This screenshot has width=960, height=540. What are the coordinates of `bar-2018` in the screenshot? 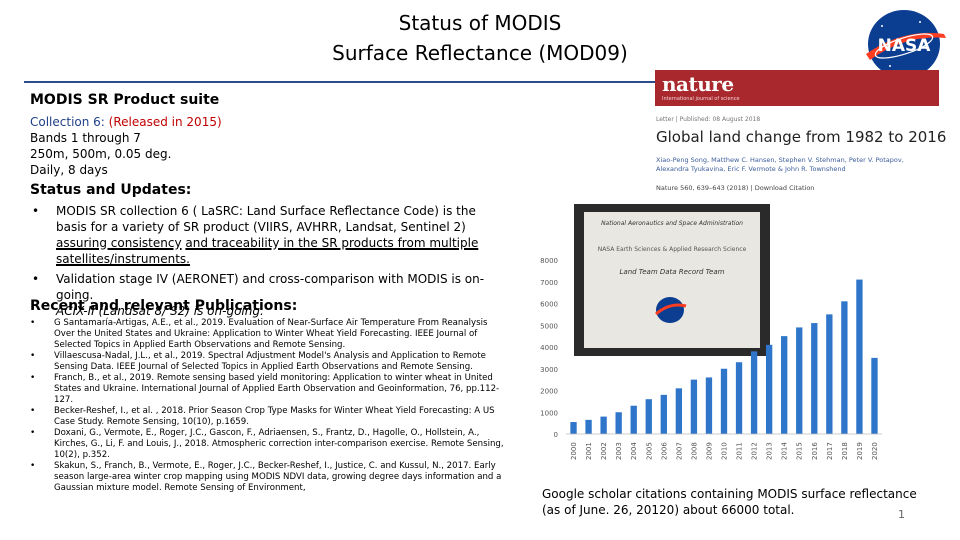 It's located at (844, 367).